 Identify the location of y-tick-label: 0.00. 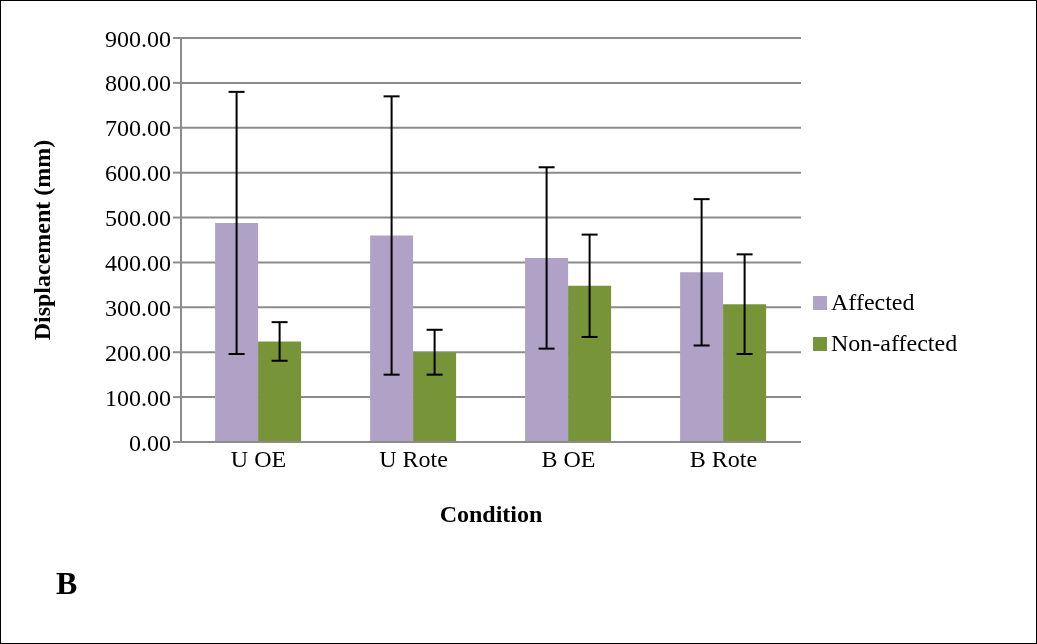
(150, 442).